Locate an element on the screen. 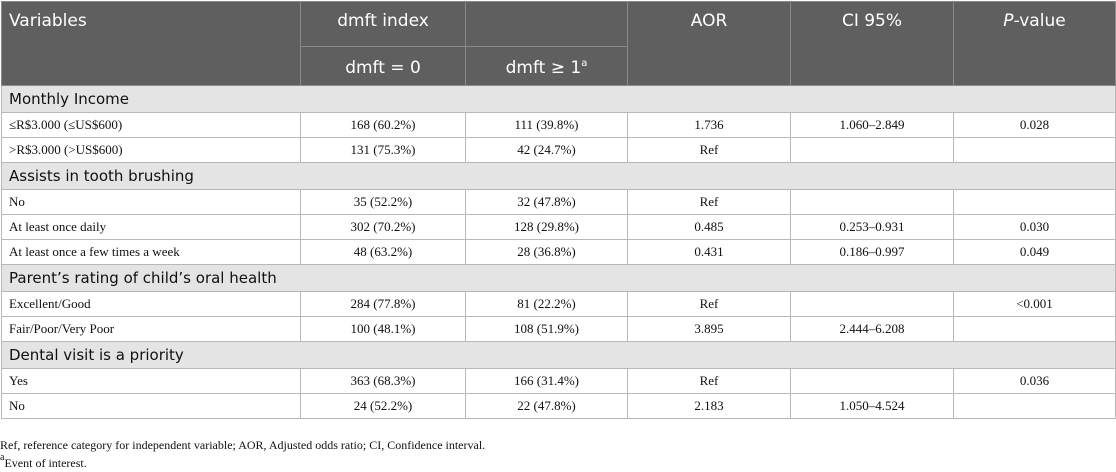 This screenshot has height=472, width=1116. variable-label: >R$3.000 (>US$600) is located at coordinates (151, 150).